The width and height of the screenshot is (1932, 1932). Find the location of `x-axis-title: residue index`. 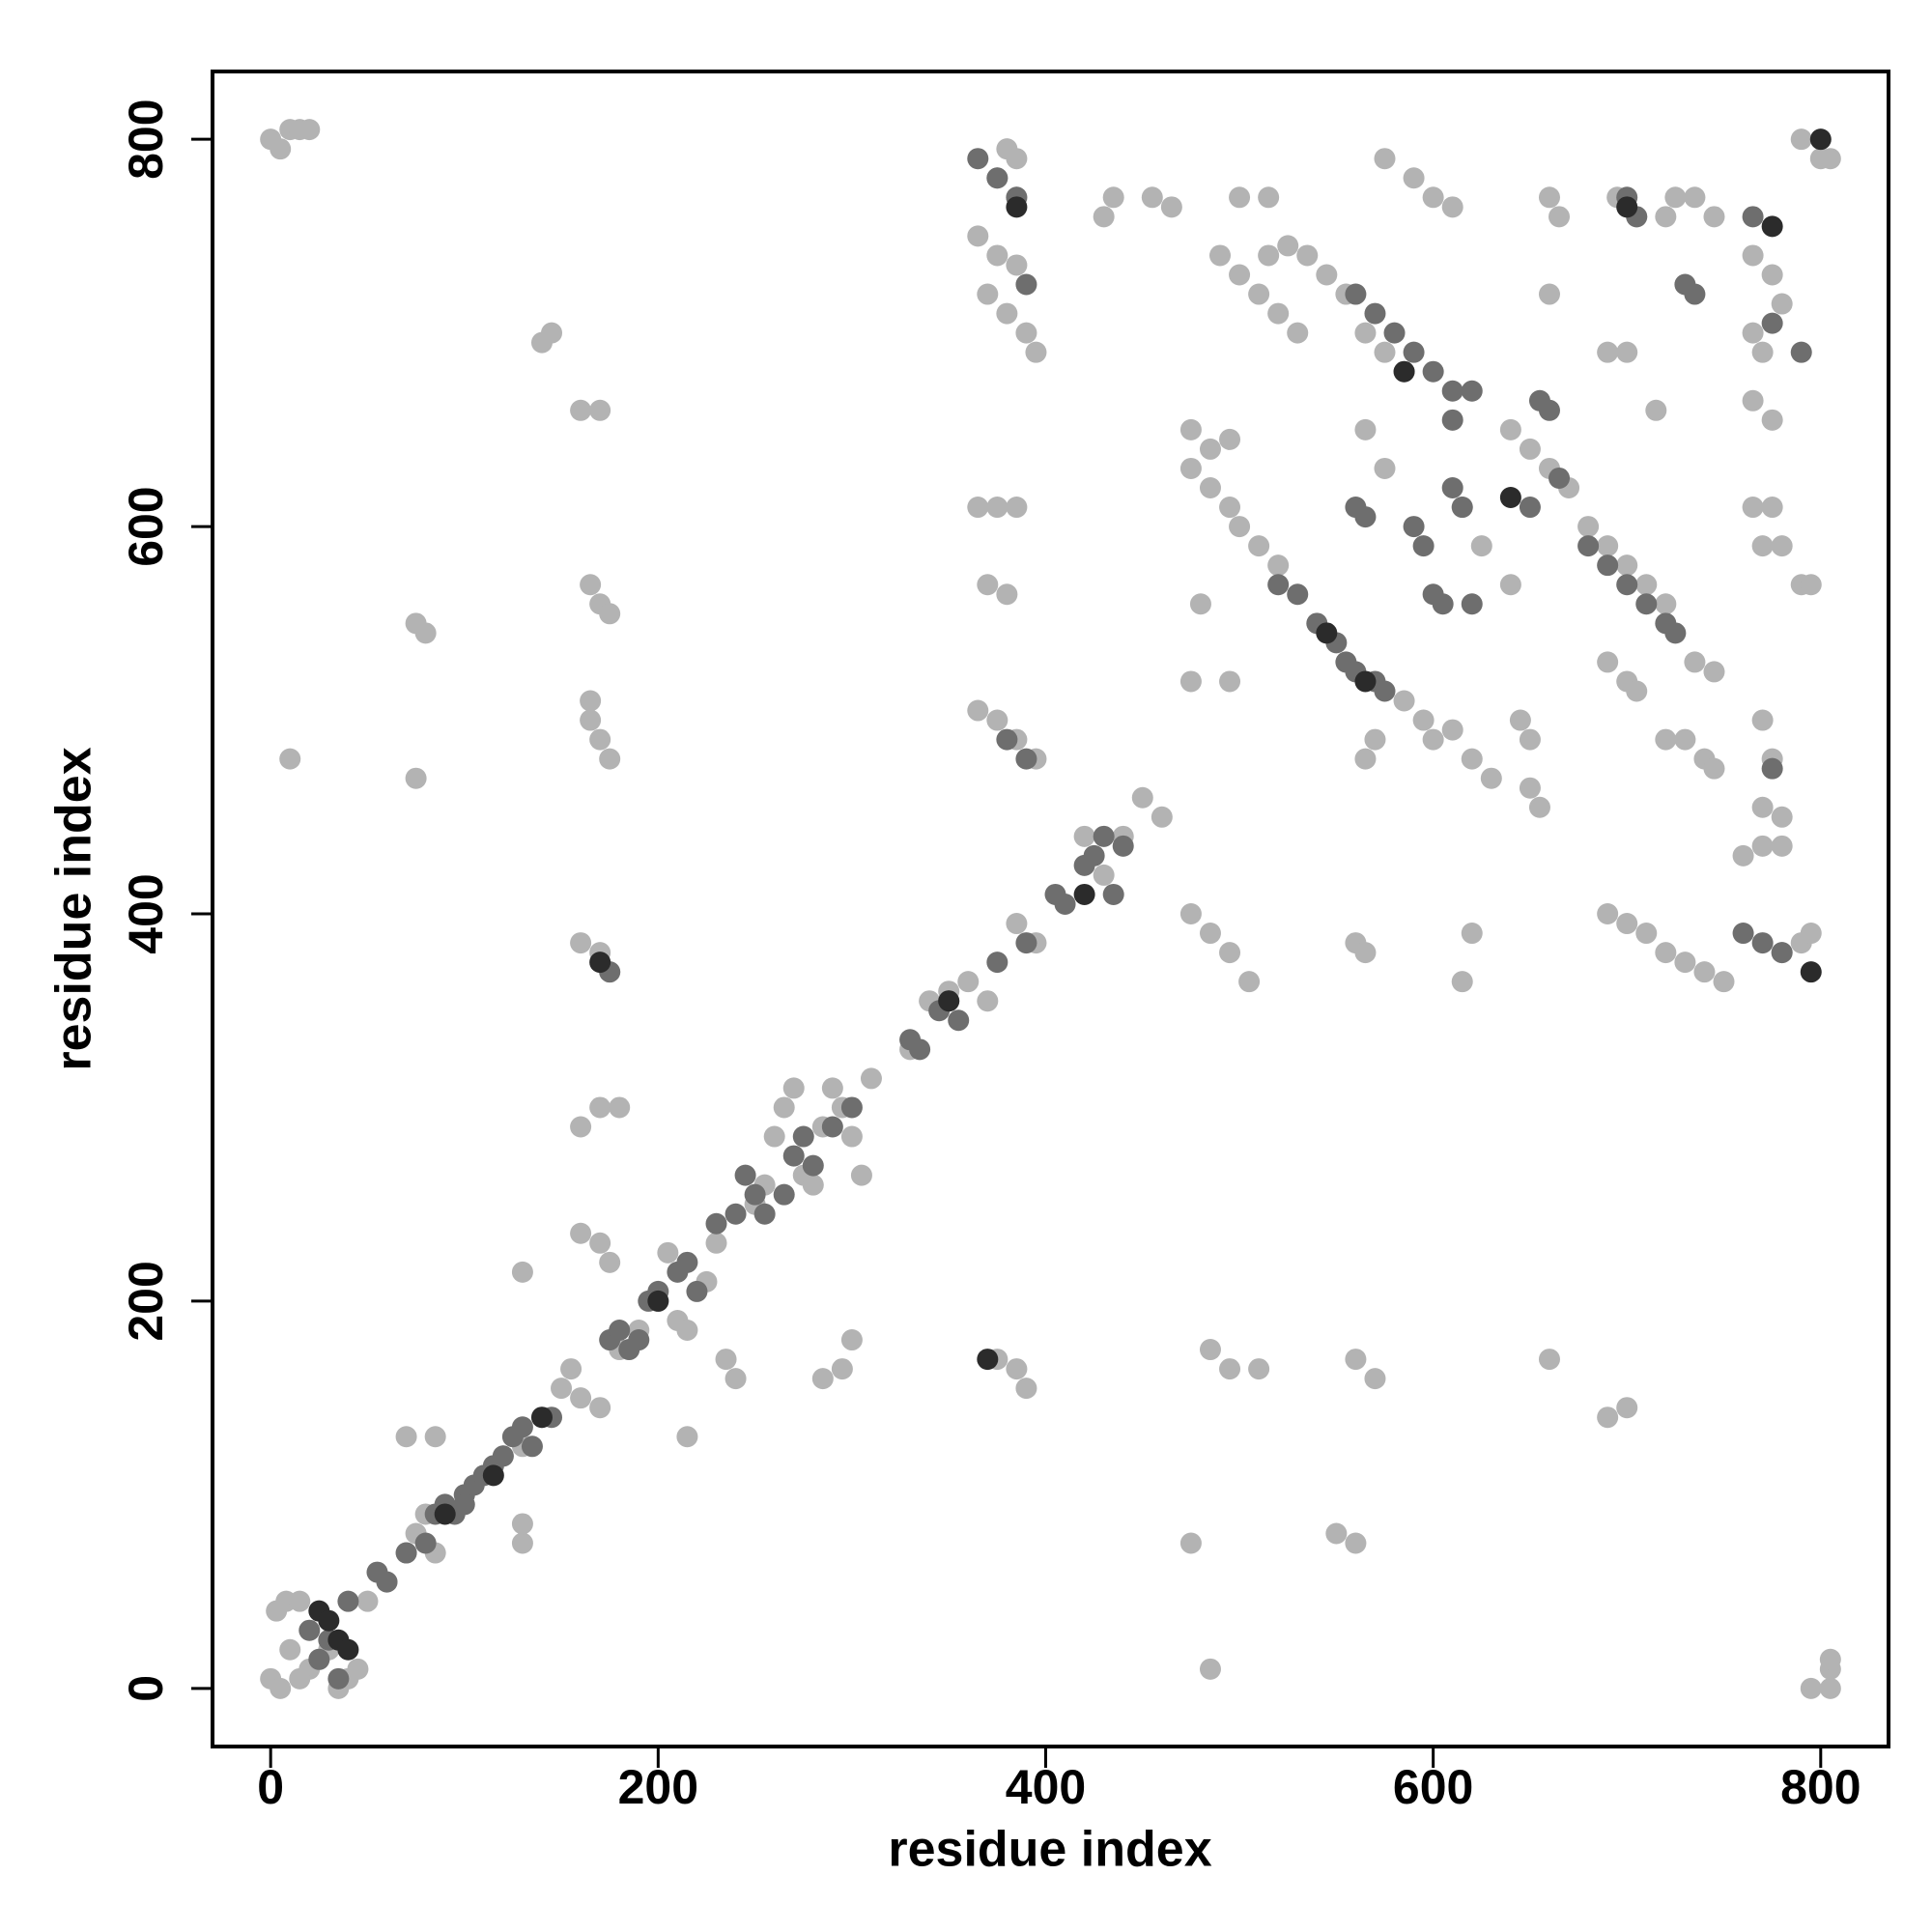

x-axis-title: residue index is located at coordinates (1049, 1850).